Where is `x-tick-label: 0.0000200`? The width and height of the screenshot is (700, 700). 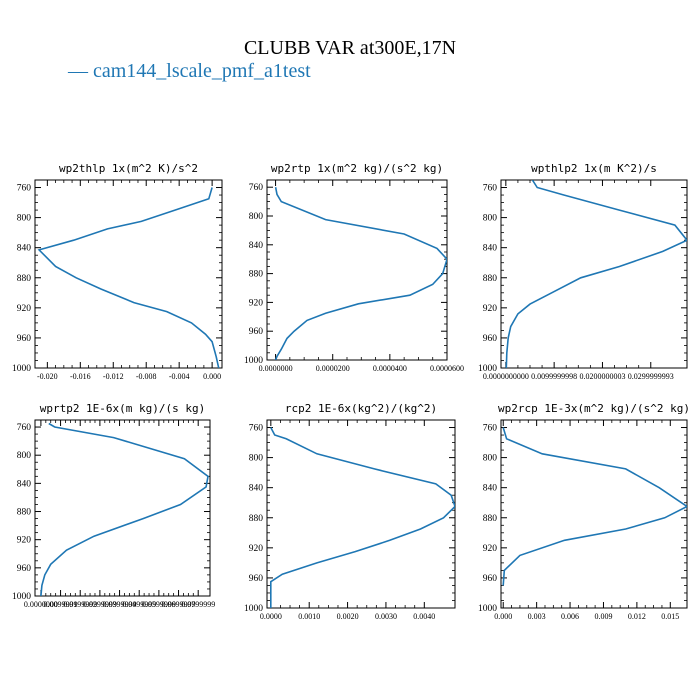 x-tick-label: 0.0000200 is located at coordinates (333, 368).